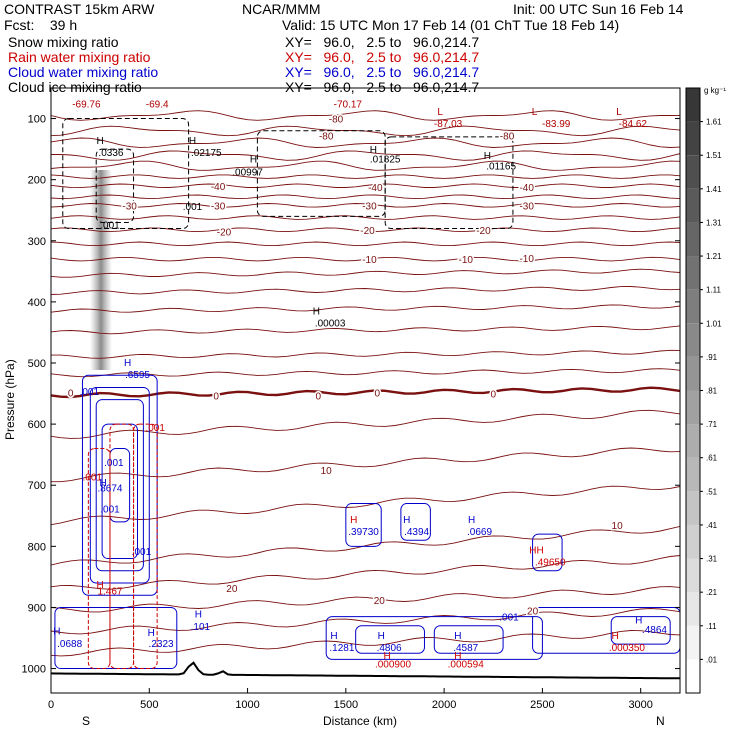  I want to click on x-axis: 0 500 1000 1500 2000 2500 3000, so click(350, 699).